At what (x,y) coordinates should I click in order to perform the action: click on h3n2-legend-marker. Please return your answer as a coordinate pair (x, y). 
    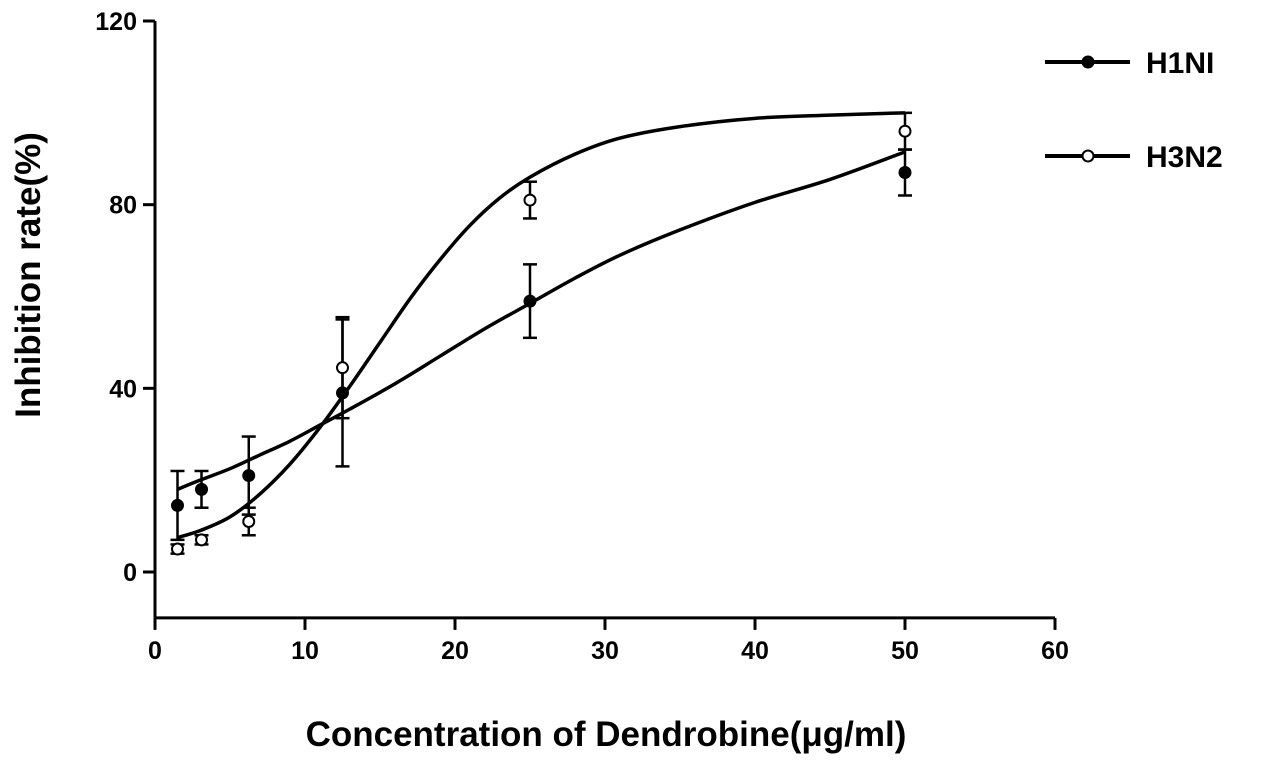
    Looking at the image, I should click on (1088, 156).